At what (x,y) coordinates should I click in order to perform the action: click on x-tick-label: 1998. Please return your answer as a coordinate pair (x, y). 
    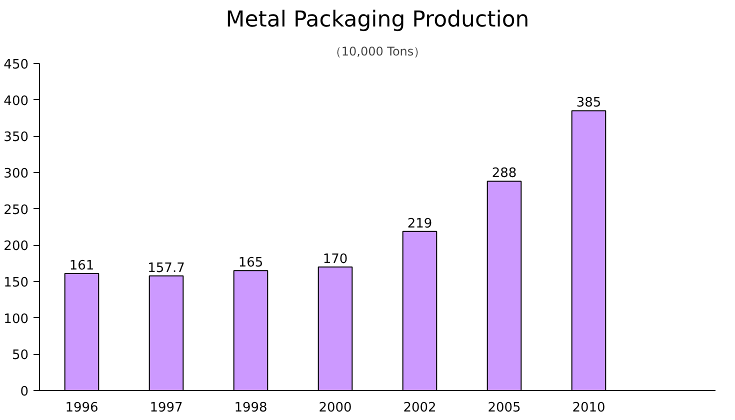
    Looking at the image, I should click on (251, 408).